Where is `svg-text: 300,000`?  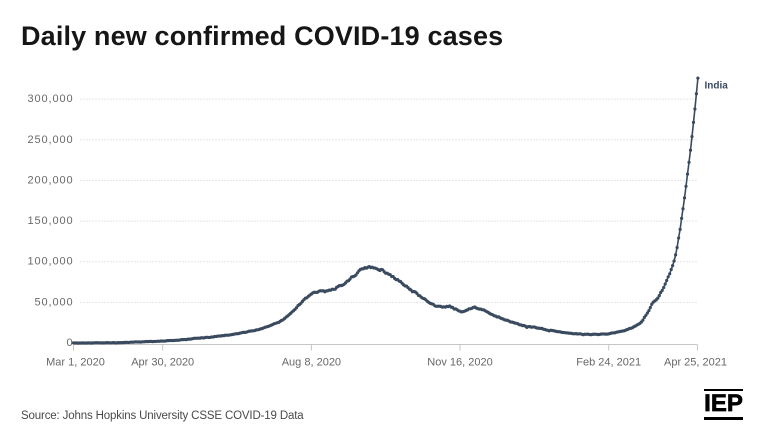 svg-text: 300,000 is located at coordinates (50, 99).